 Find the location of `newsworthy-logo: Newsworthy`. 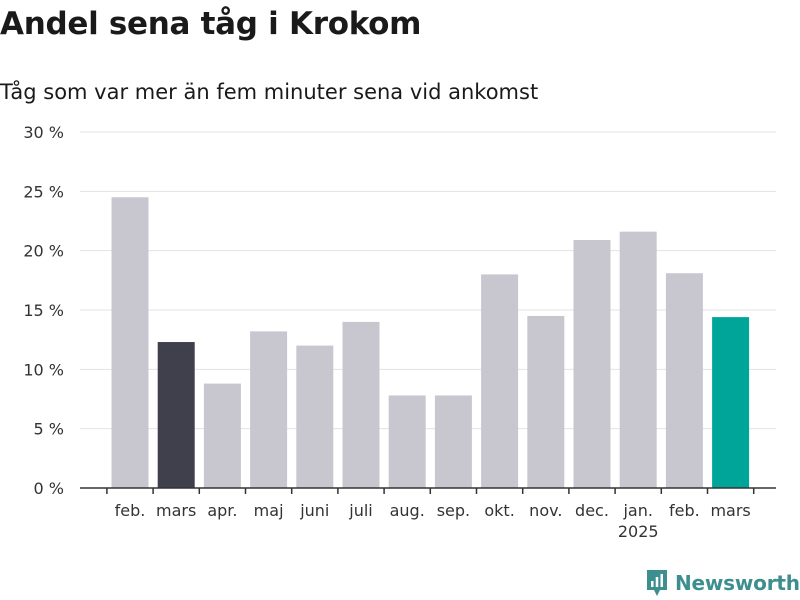

newsworthy-logo: Newsworthy is located at coordinates (722, 583).